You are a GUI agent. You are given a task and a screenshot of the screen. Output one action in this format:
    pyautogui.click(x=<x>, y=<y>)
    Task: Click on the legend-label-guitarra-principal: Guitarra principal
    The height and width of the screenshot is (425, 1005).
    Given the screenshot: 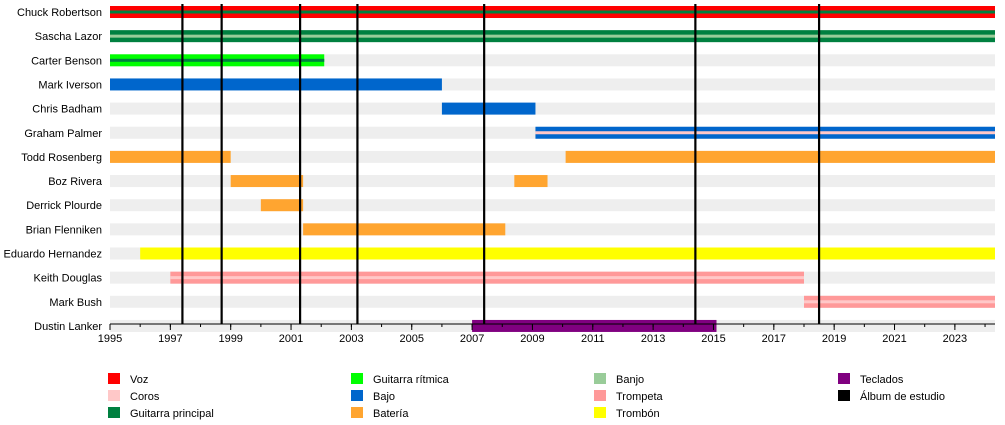 What is the action you would take?
    pyautogui.click(x=172, y=414)
    